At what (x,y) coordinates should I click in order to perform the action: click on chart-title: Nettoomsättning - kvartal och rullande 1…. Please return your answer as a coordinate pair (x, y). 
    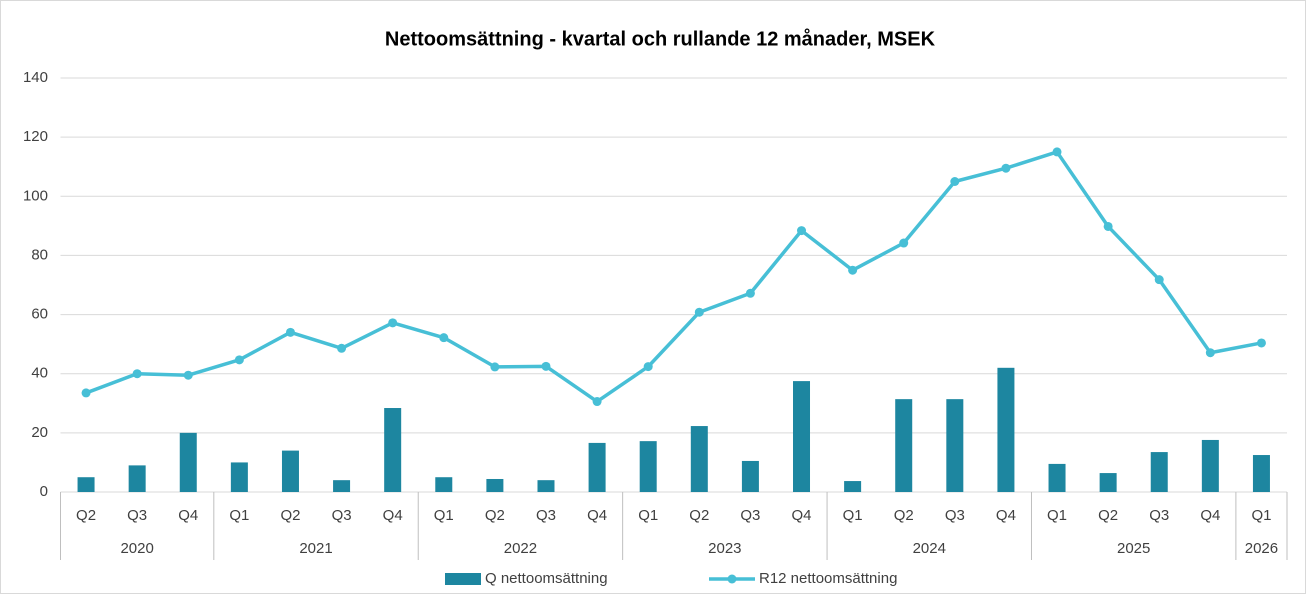
    Looking at the image, I should click on (660, 38).